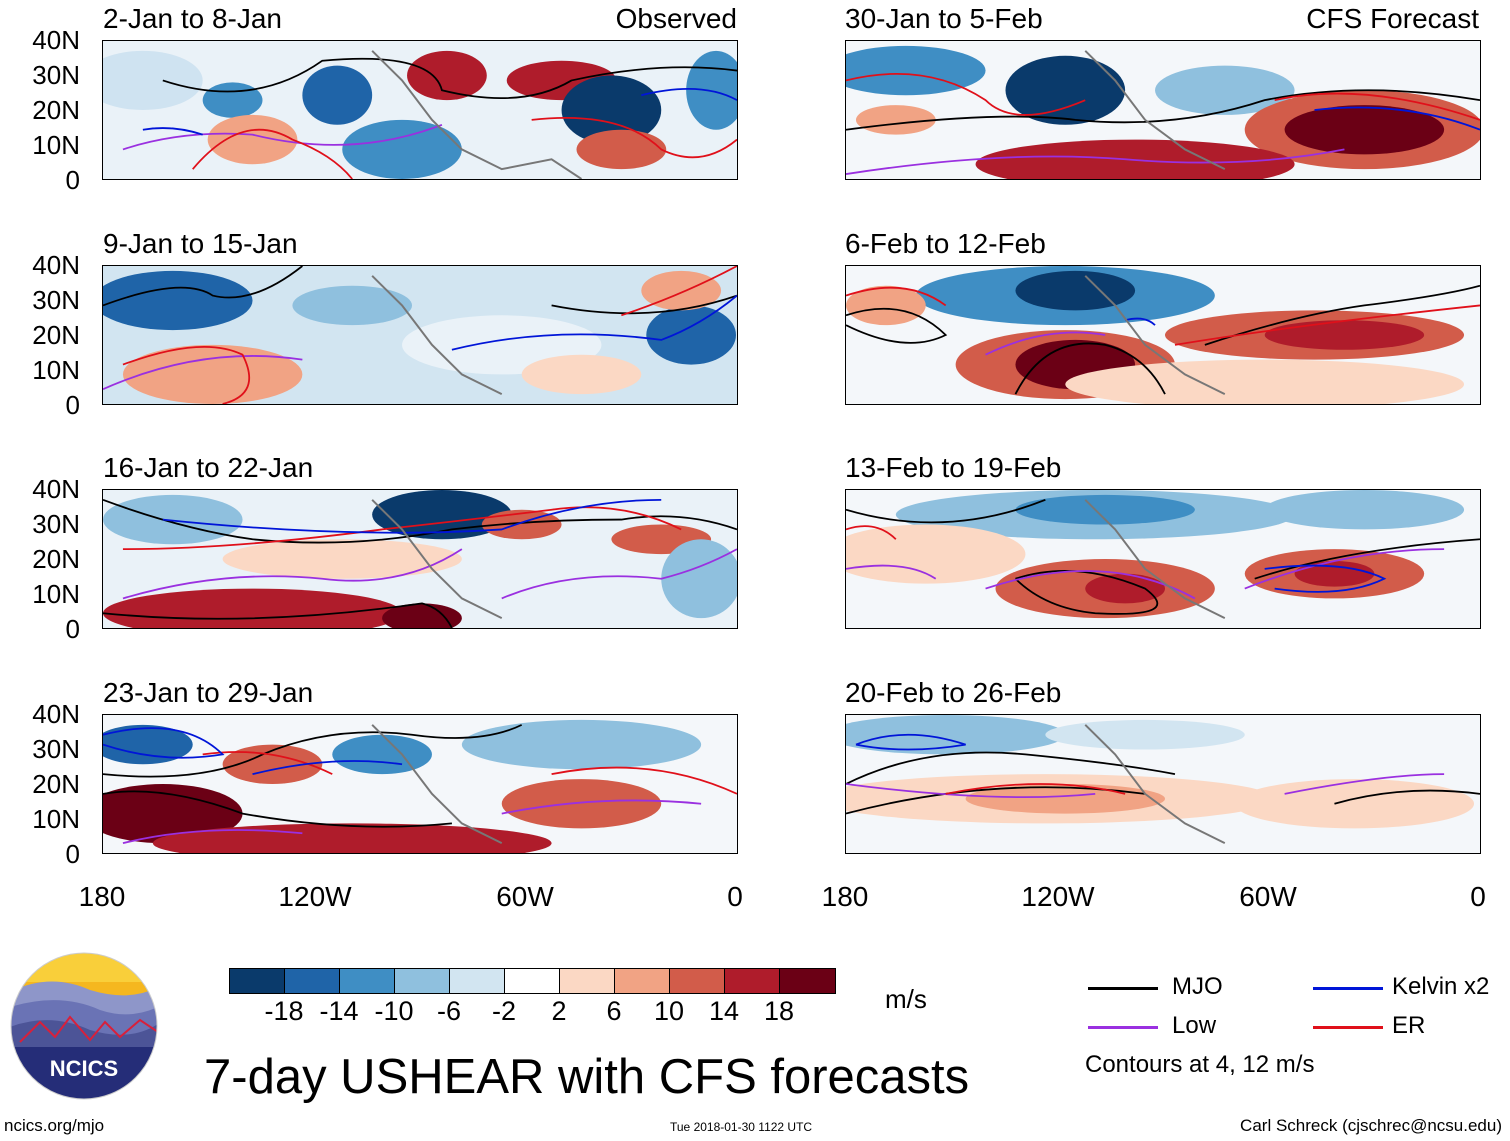 The width and height of the screenshot is (1510, 1141). Describe the element at coordinates (1194, 1025) in the screenshot. I see `legend-label: Low` at that location.